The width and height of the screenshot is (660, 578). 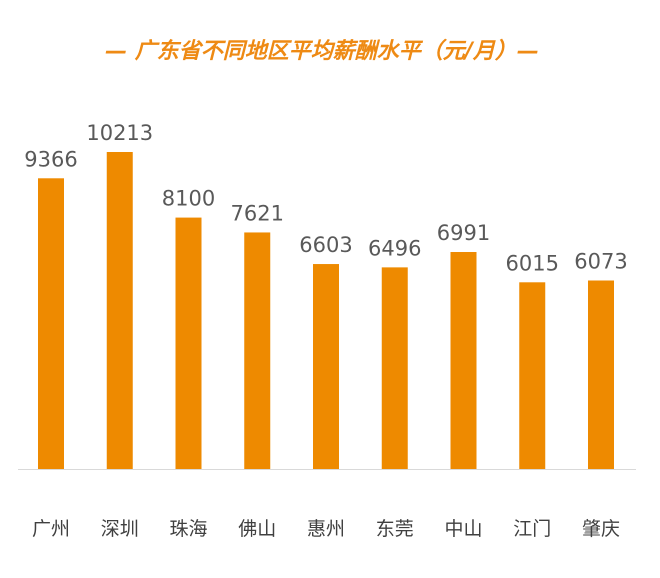 I want to click on category-label: 江门, so click(x=532, y=529).